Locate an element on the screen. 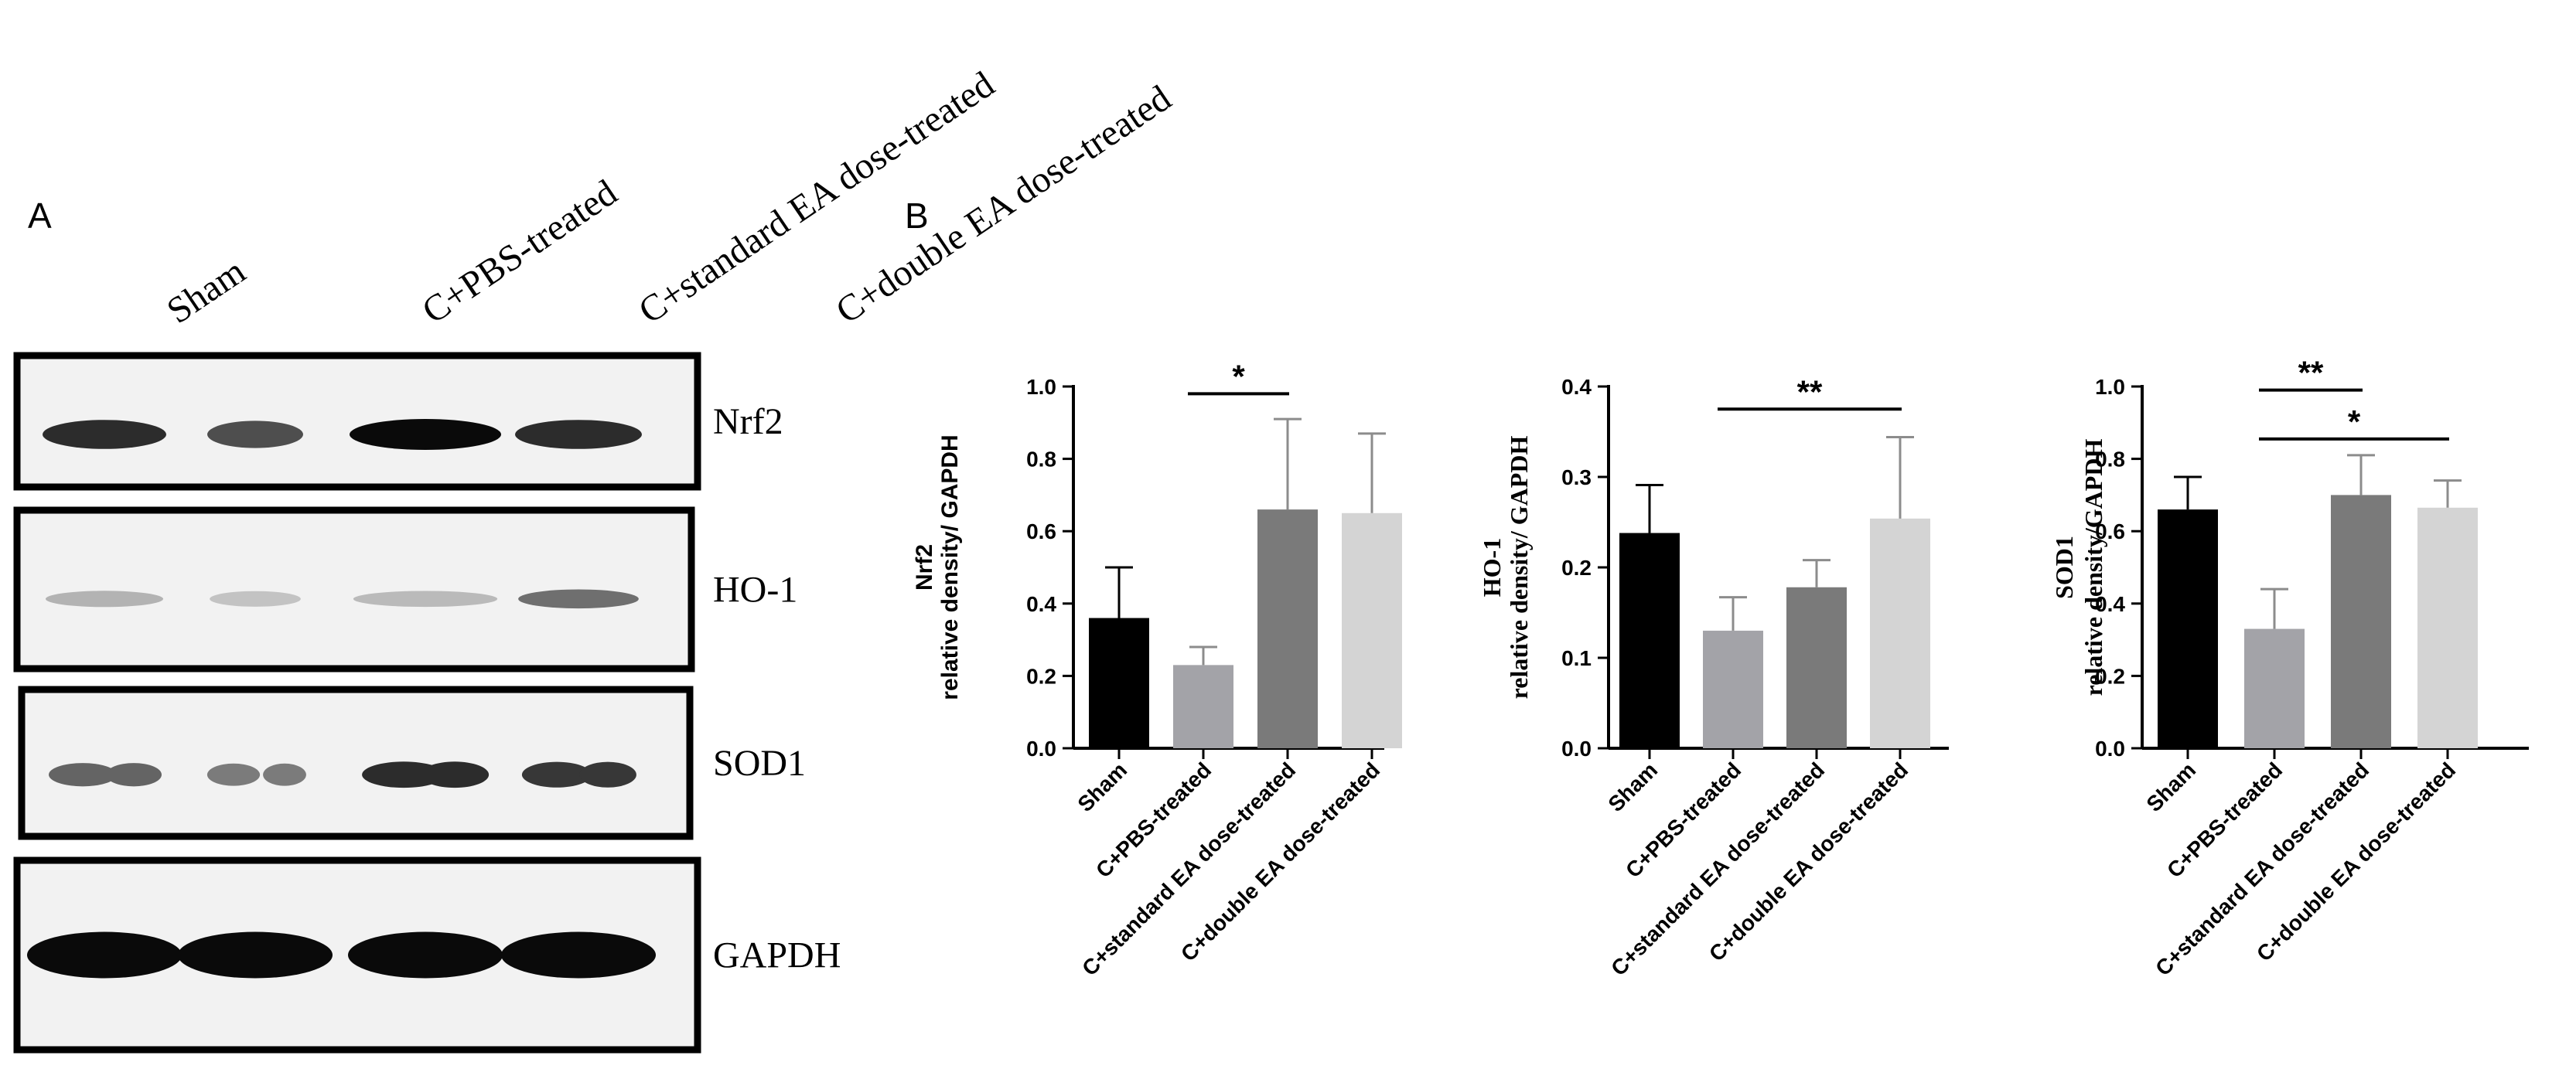 This screenshot has width=2576, height=1076. y-axis-title-line1: SOD1 is located at coordinates (2064, 567).